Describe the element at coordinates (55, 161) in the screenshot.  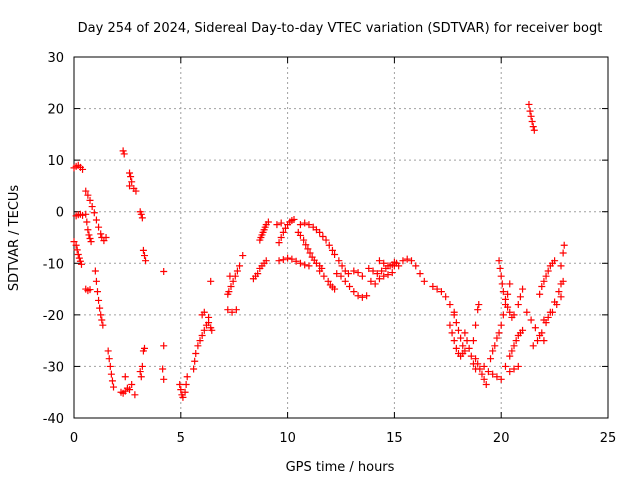
I see `y-tick-label: 10` at that location.